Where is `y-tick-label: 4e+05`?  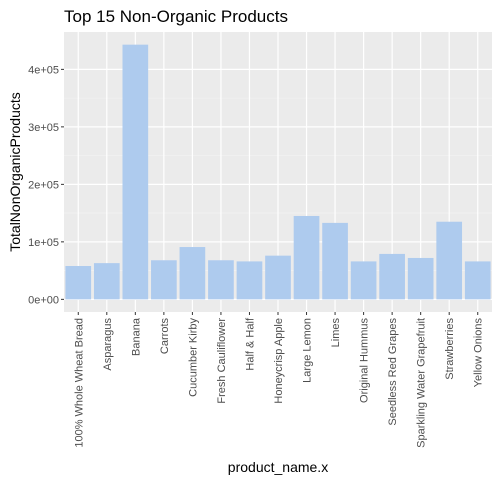
y-tick-label: 4e+05 is located at coordinates (43, 70).